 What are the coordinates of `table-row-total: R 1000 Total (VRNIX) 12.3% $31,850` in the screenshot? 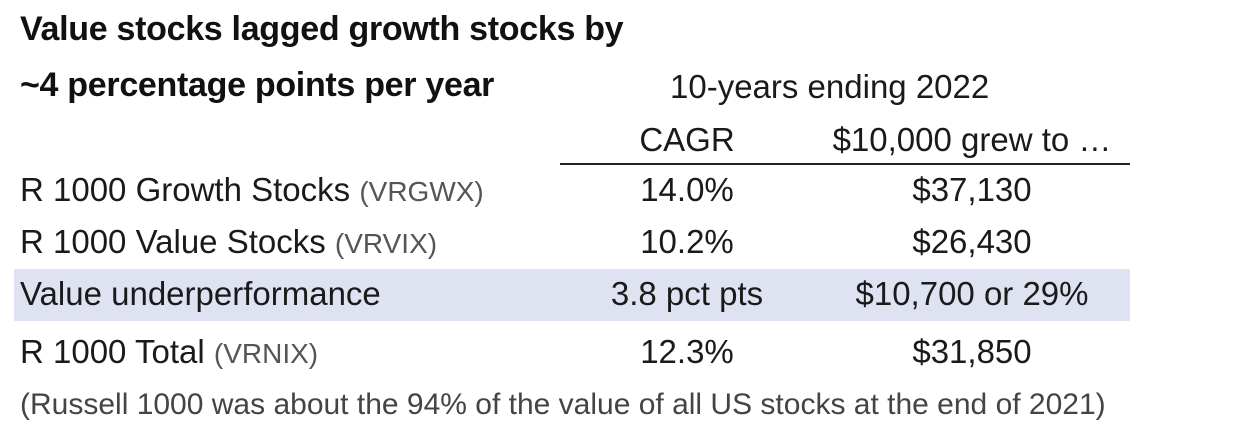 It's located at (572, 353).